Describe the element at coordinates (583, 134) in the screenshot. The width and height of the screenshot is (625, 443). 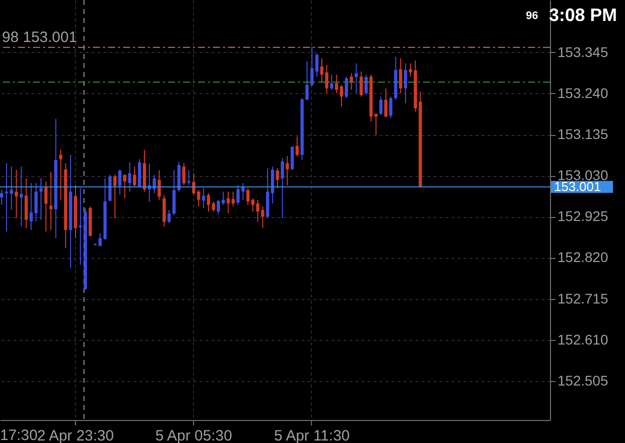
I see `y-tick-label: 153.135` at that location.